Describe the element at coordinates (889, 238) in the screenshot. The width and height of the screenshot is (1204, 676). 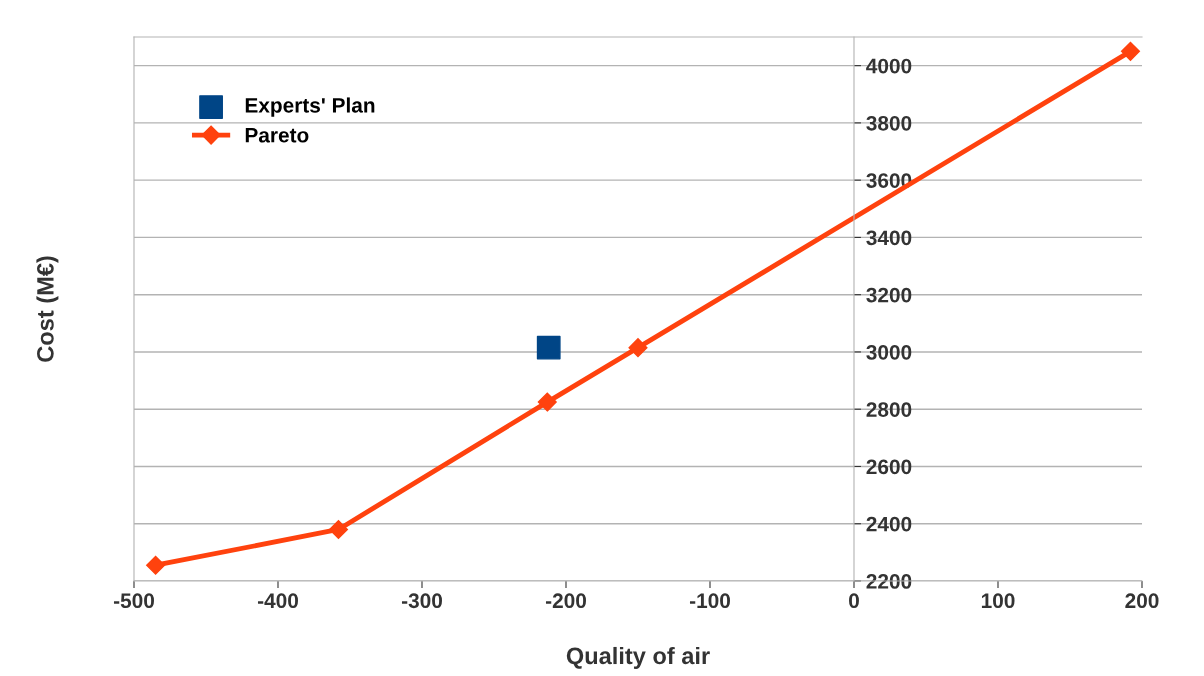
I see `y-tick-label: 3400` at that location.